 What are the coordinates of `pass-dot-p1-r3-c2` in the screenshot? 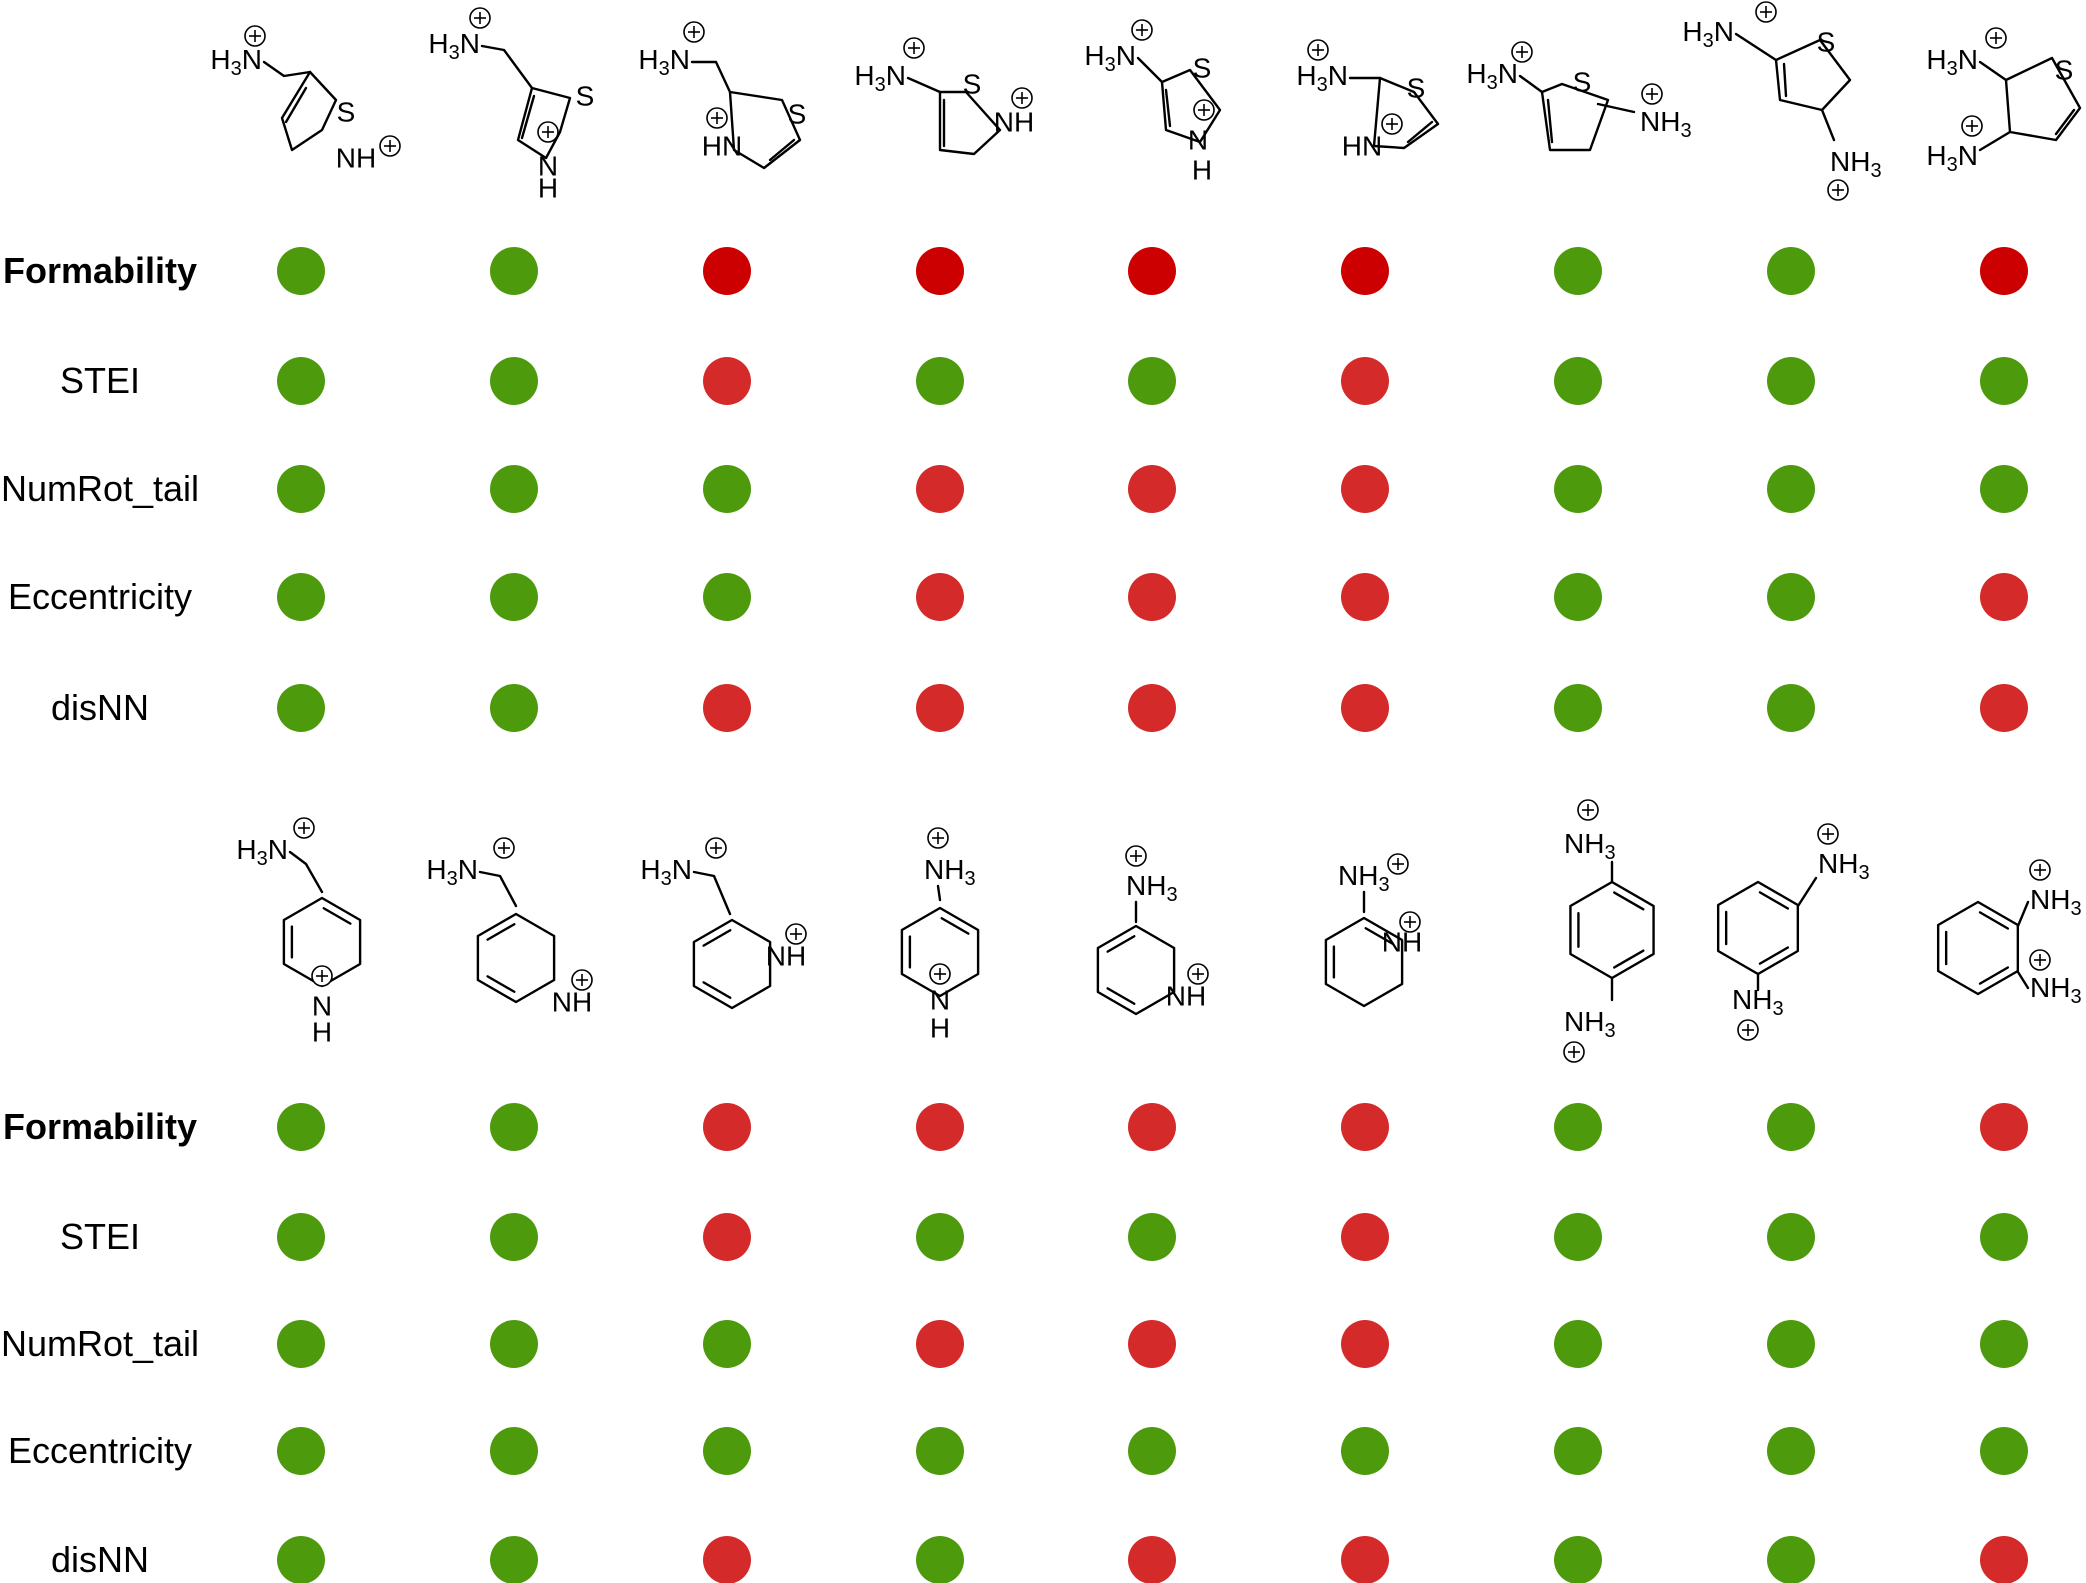 It's located at (514, 489).